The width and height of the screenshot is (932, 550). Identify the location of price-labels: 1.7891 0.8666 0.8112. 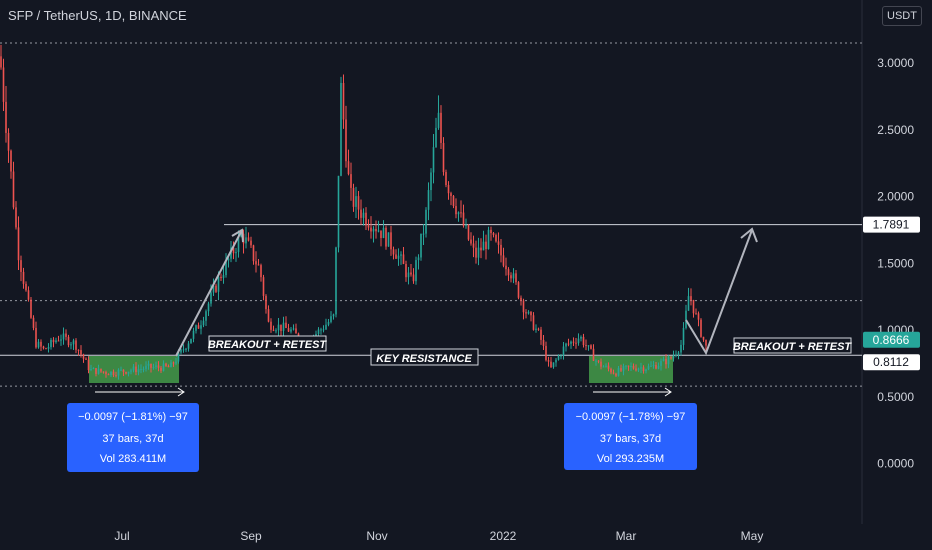
(891, 293).